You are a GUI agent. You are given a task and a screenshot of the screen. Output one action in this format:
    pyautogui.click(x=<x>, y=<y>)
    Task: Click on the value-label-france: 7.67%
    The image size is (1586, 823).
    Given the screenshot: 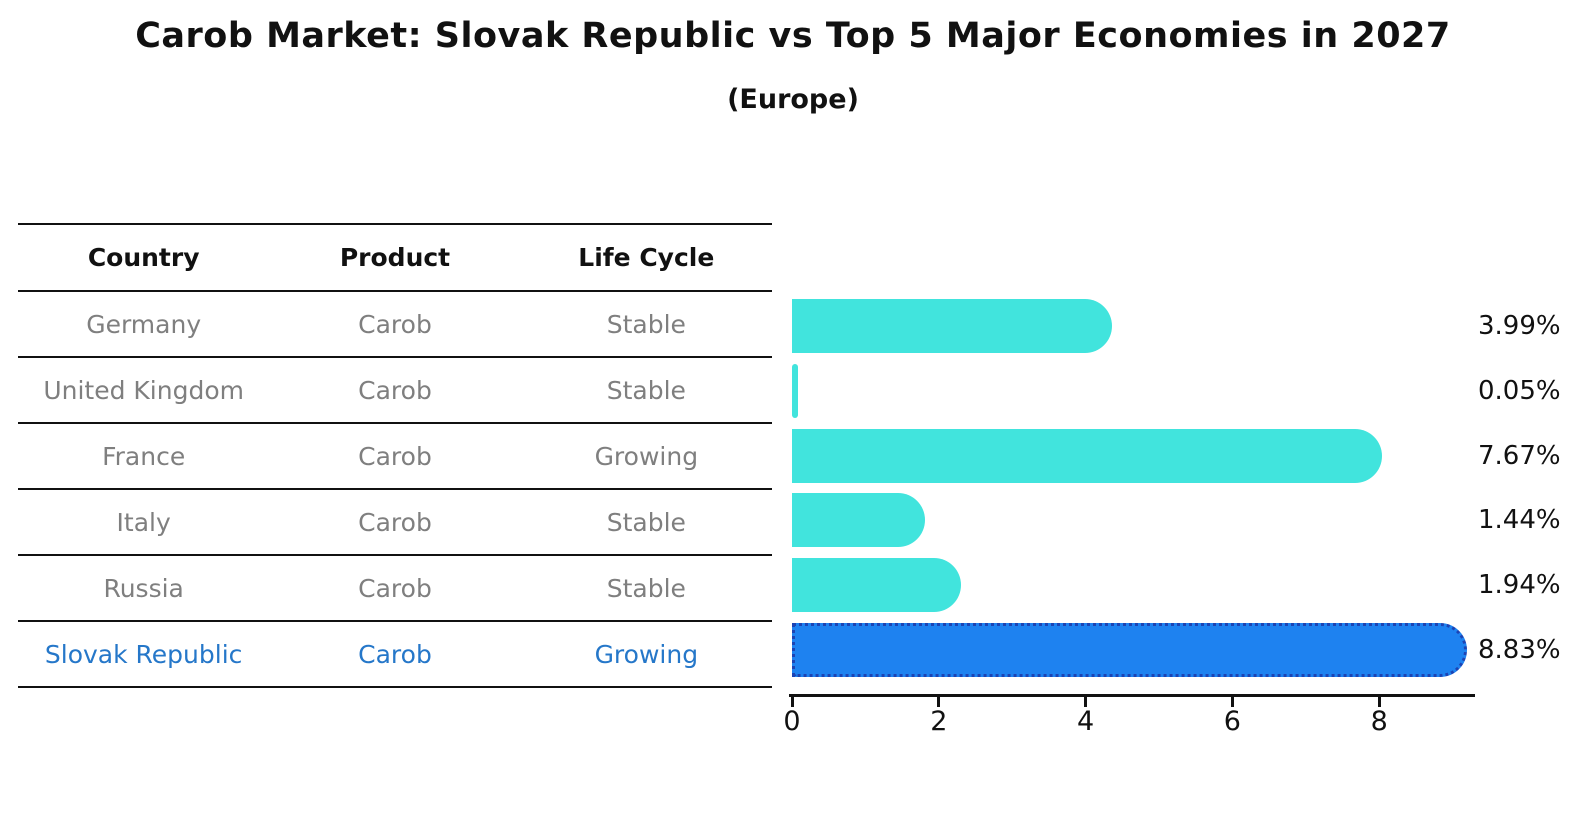 What is the action you would take?
    pyautogui.click(x=1519, y=455)
    